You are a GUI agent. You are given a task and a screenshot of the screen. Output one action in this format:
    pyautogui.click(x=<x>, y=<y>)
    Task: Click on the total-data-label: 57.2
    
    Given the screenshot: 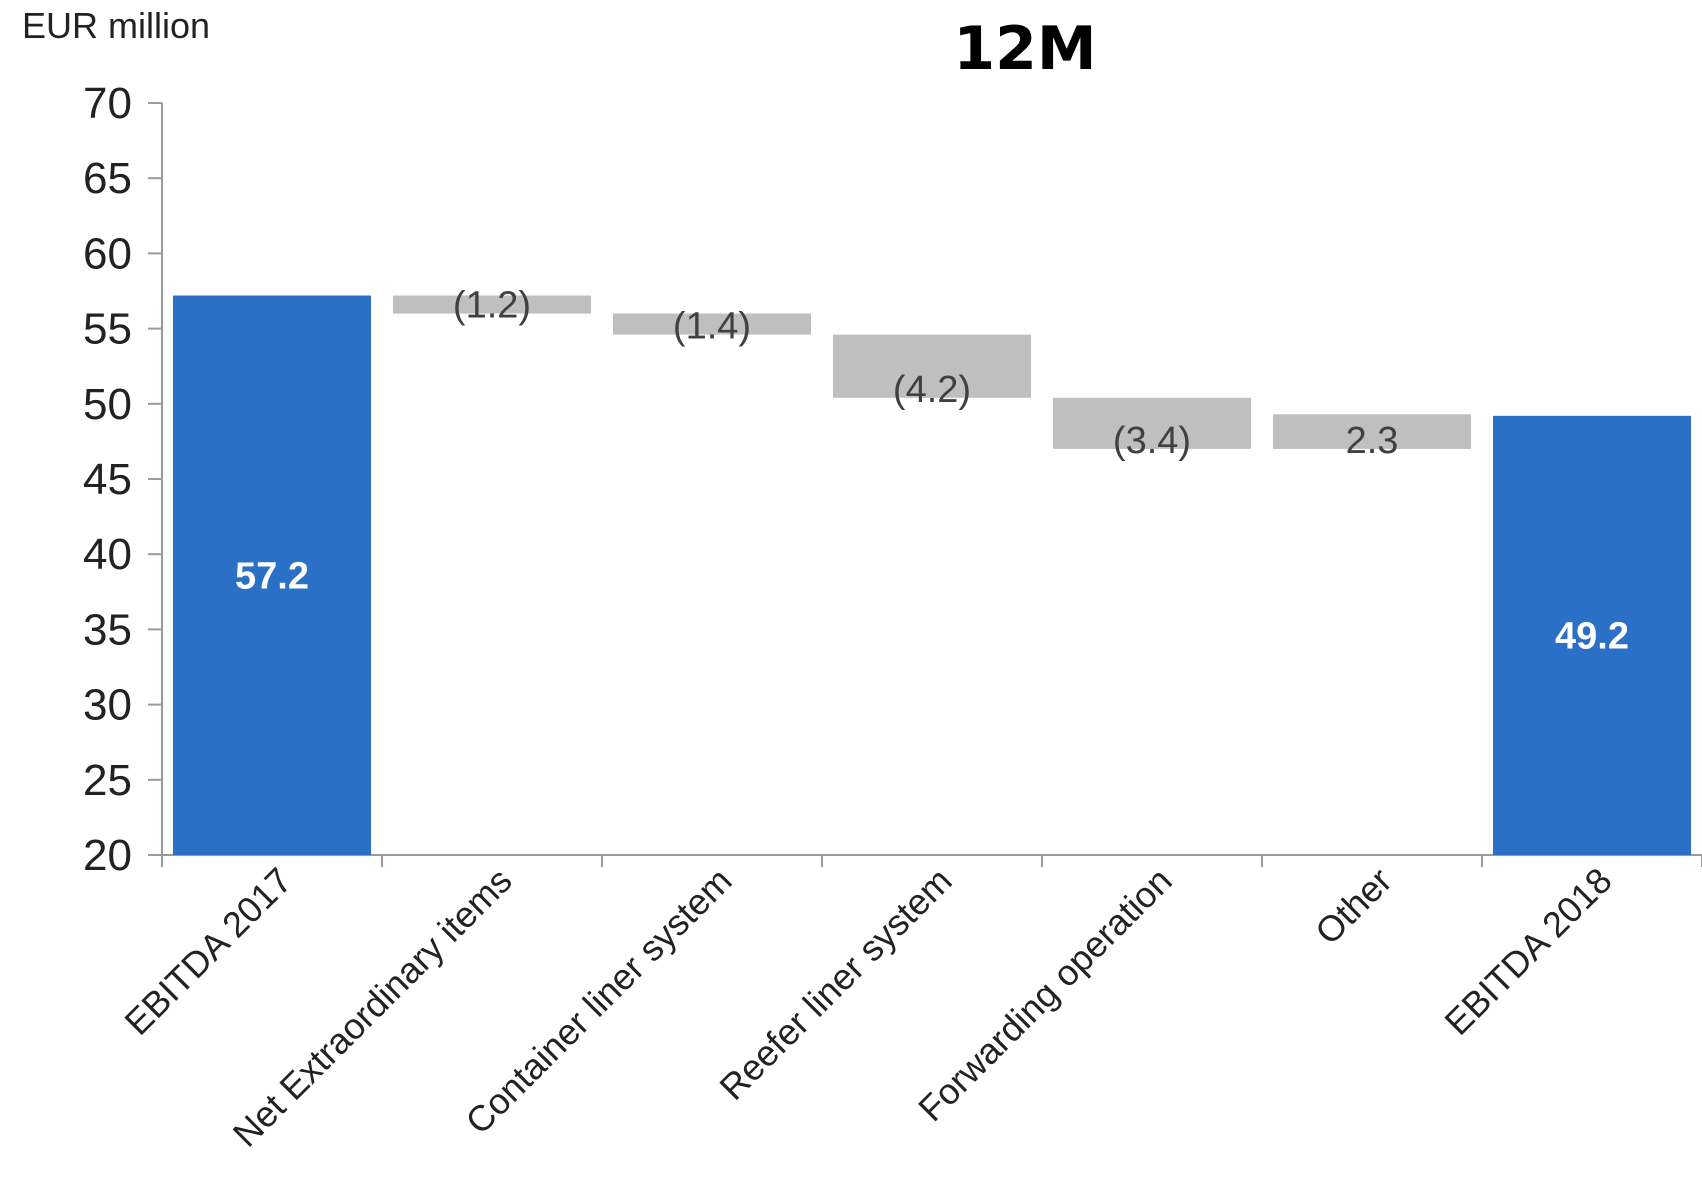 What is the action you would take?
    pyautogui.click(x=272, y=576)
    